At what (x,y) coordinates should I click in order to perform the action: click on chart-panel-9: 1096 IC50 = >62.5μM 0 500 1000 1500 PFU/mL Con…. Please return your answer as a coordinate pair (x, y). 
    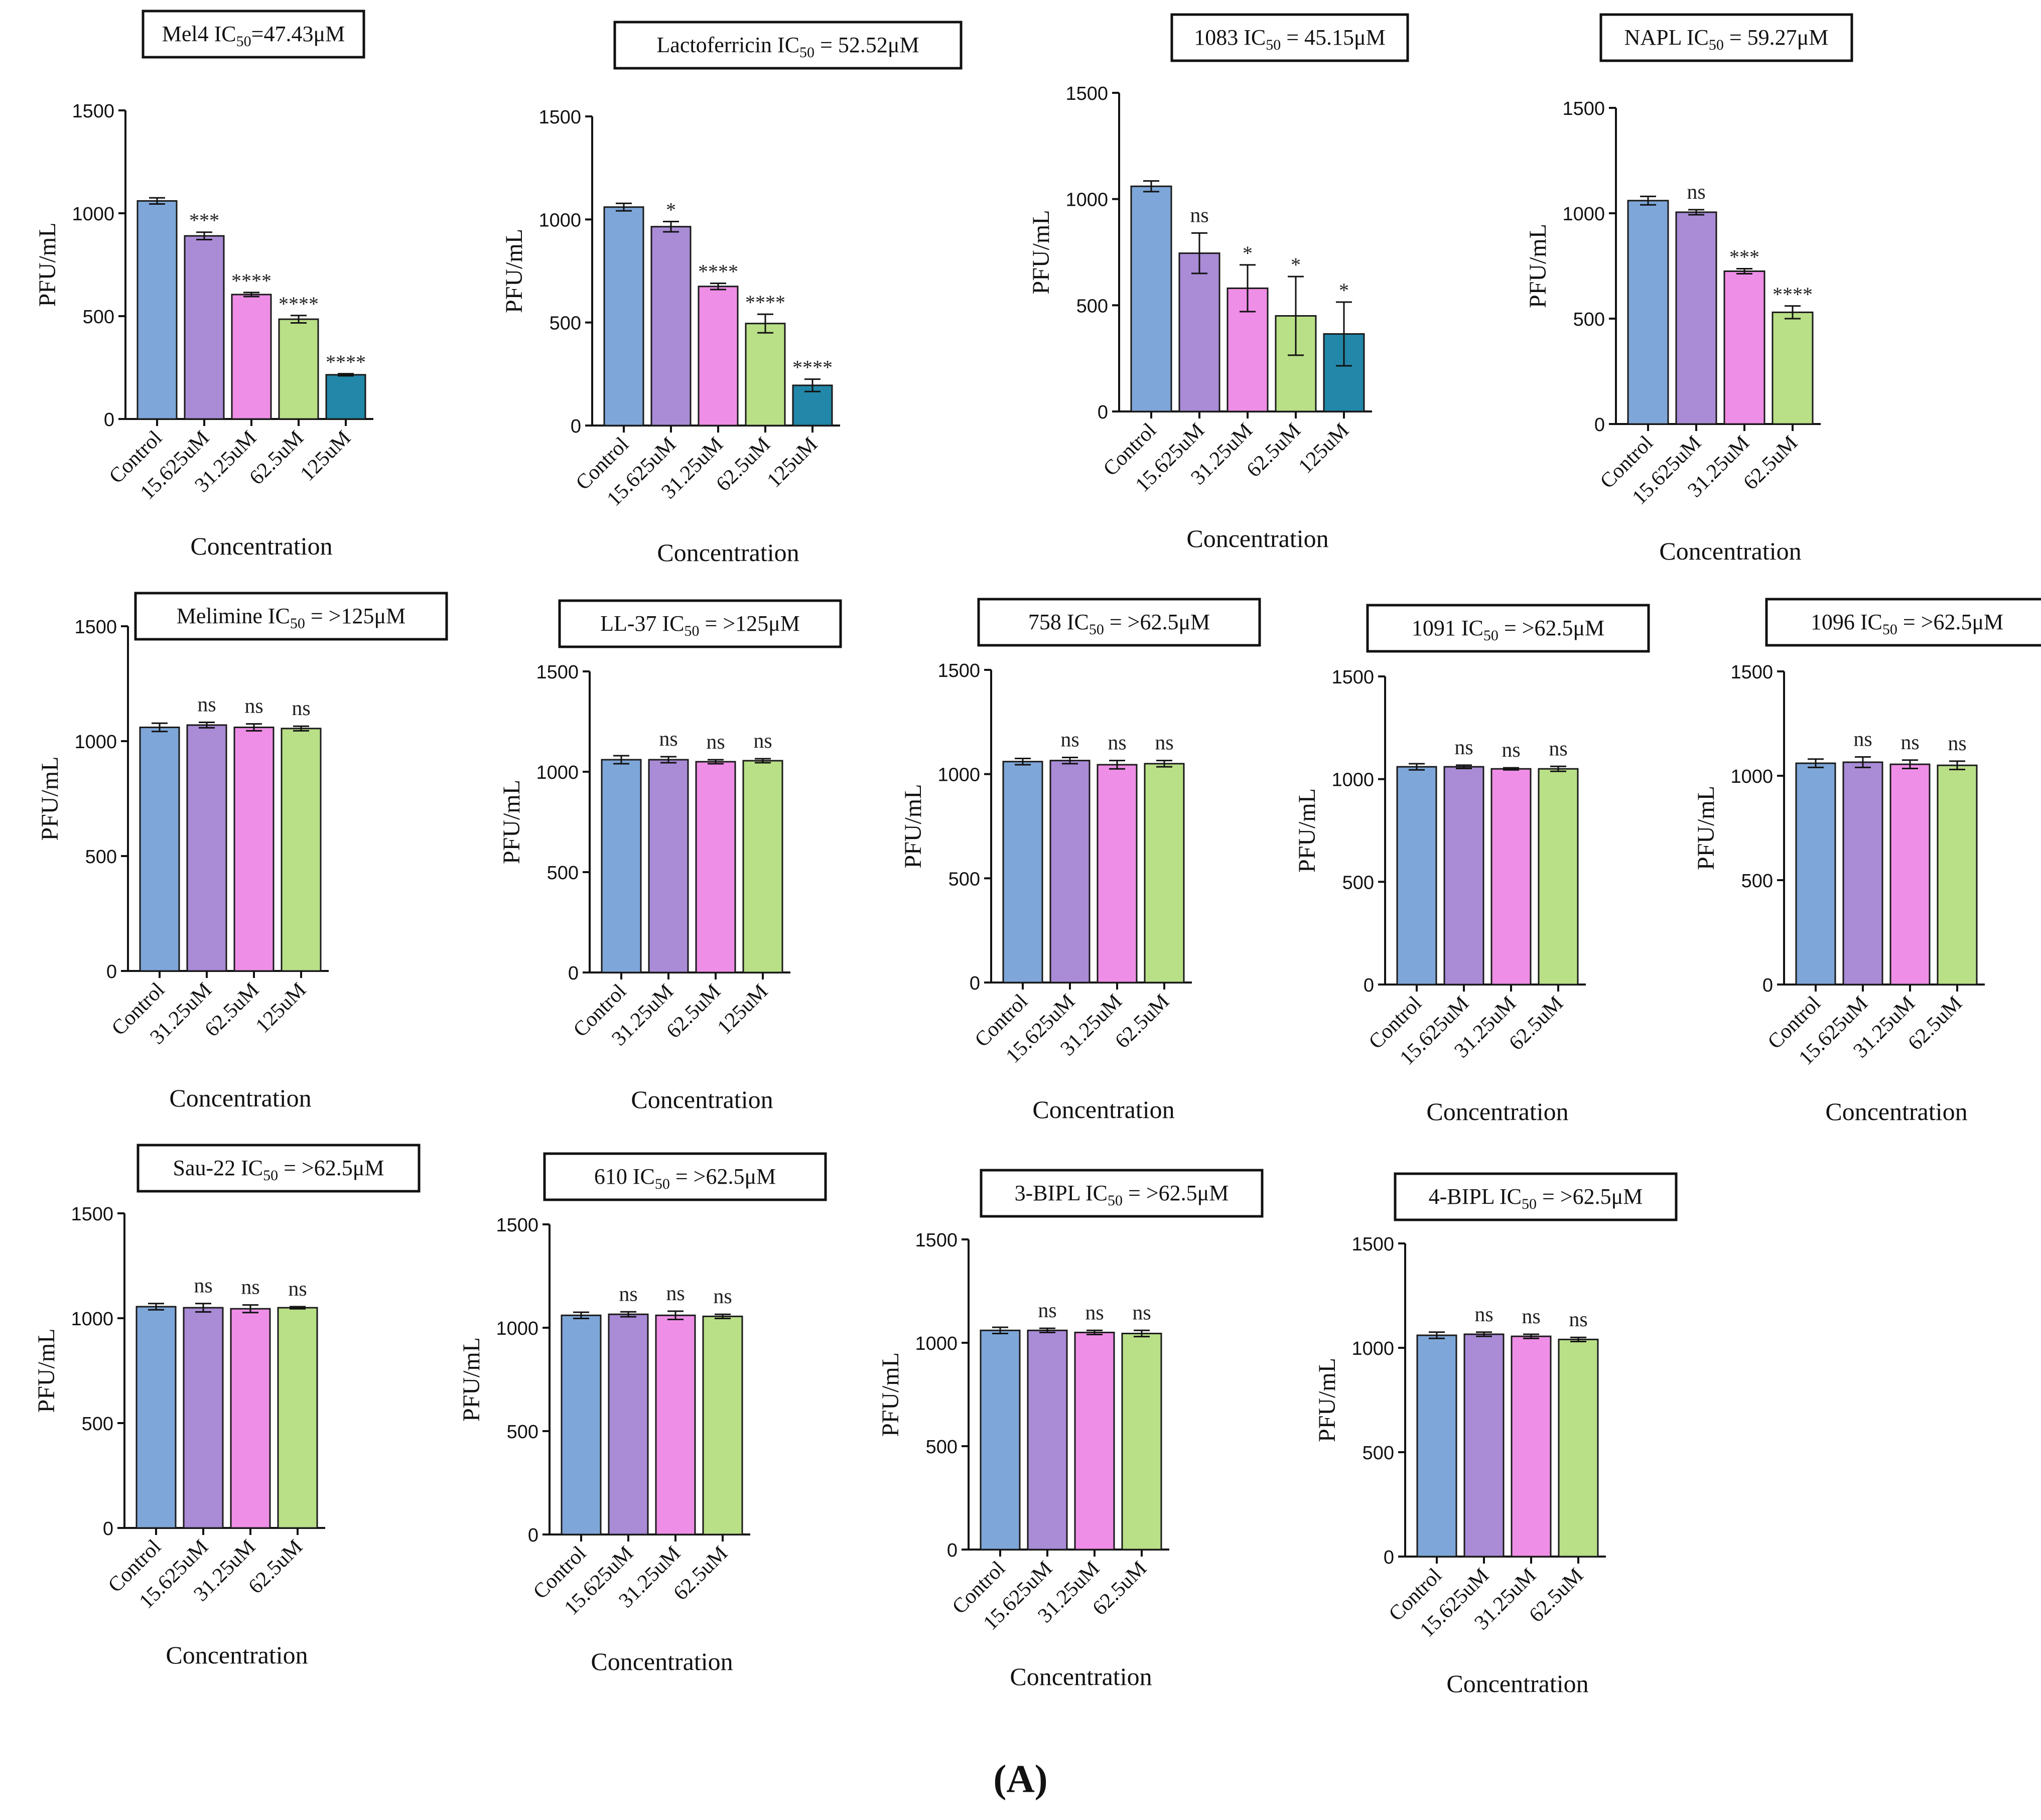
    Looking at the image, I should click on (1867, 862).